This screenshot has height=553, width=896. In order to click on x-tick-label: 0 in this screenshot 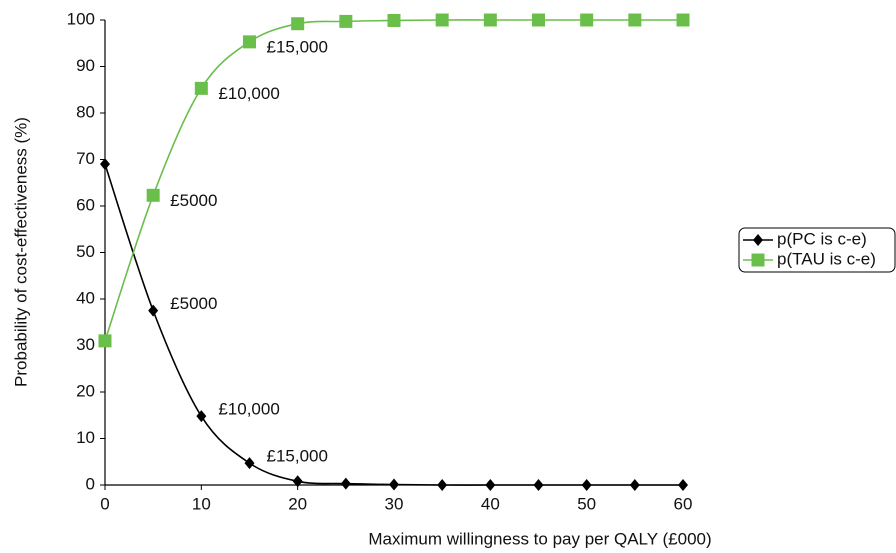, I will do `click(104, 503)`.